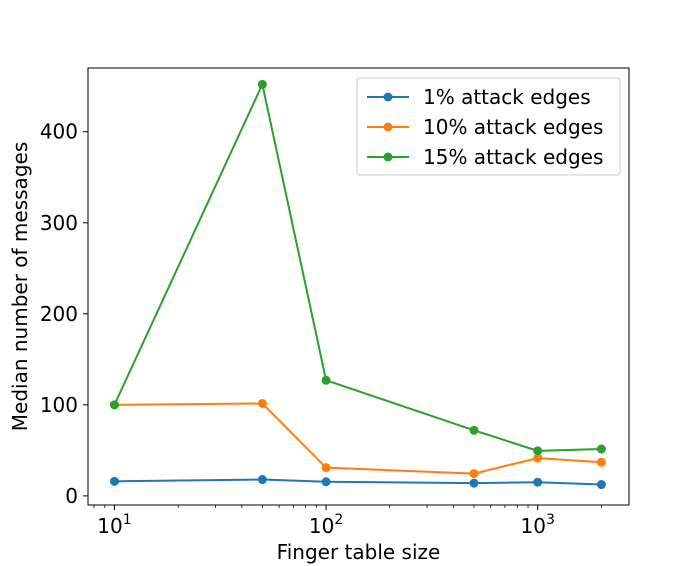 The width and height of the screenshot is (700, 566). Describe the element at coordinates (127, 520) in the screenshot. I see `x-tick-label-exponent: 1` at that location.